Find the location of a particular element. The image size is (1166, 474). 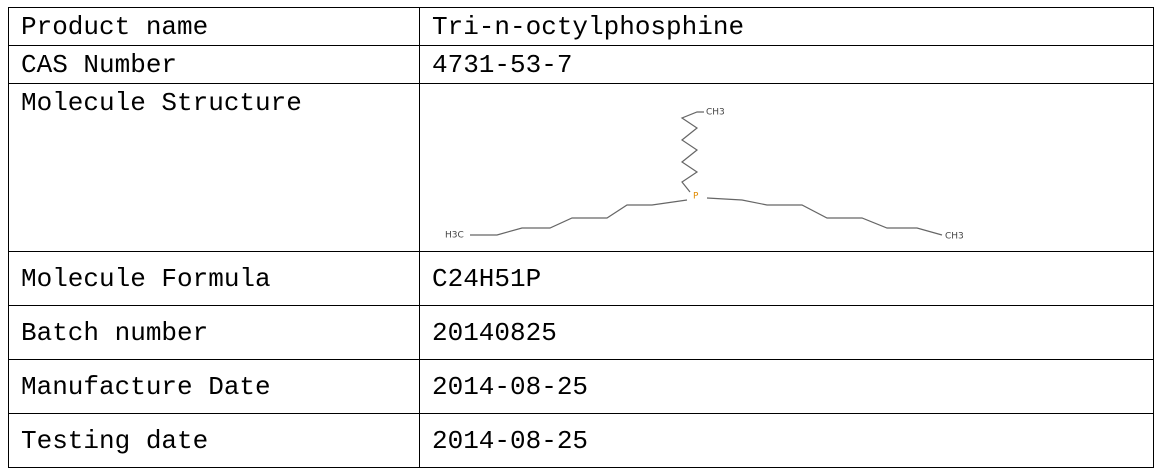

row: Molecule Formula C24H51P is located at coordinates (581, 278).